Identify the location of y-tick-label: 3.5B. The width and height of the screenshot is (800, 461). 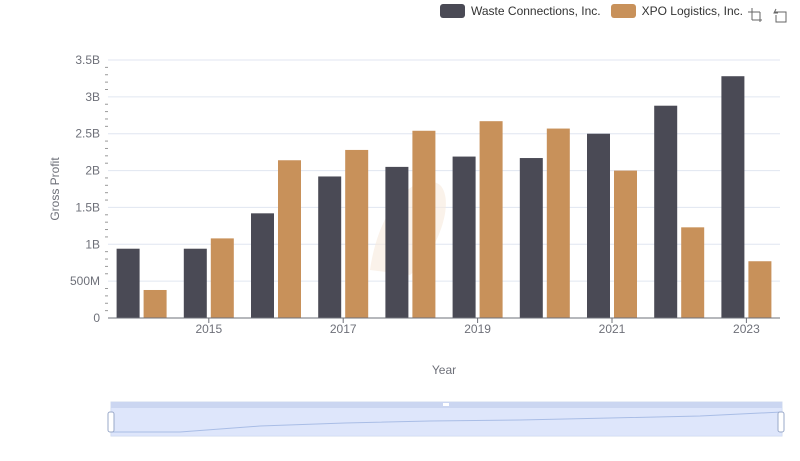
(87, 60).